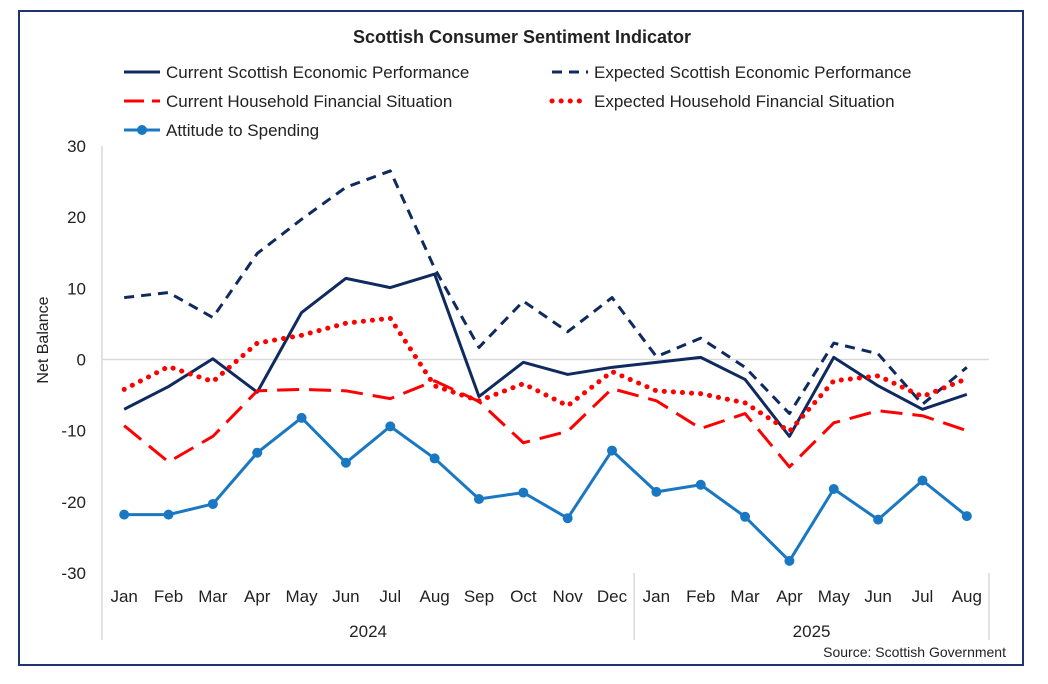  Describe the element at coordinates (43, 339) in the screenshot. I see `y-axis-label: Net Balance` at that location.